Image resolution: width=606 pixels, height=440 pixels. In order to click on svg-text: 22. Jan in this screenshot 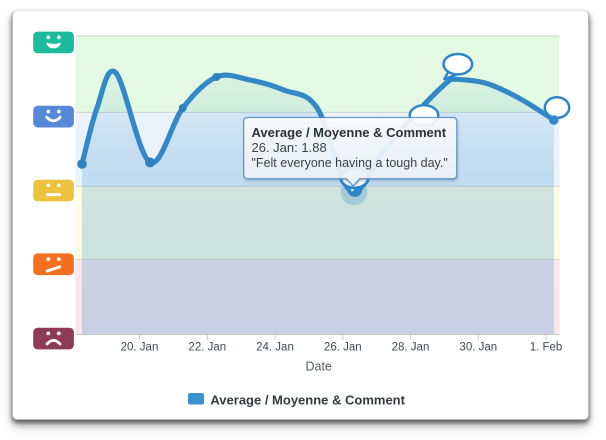, I will do `click(207, 348)`.